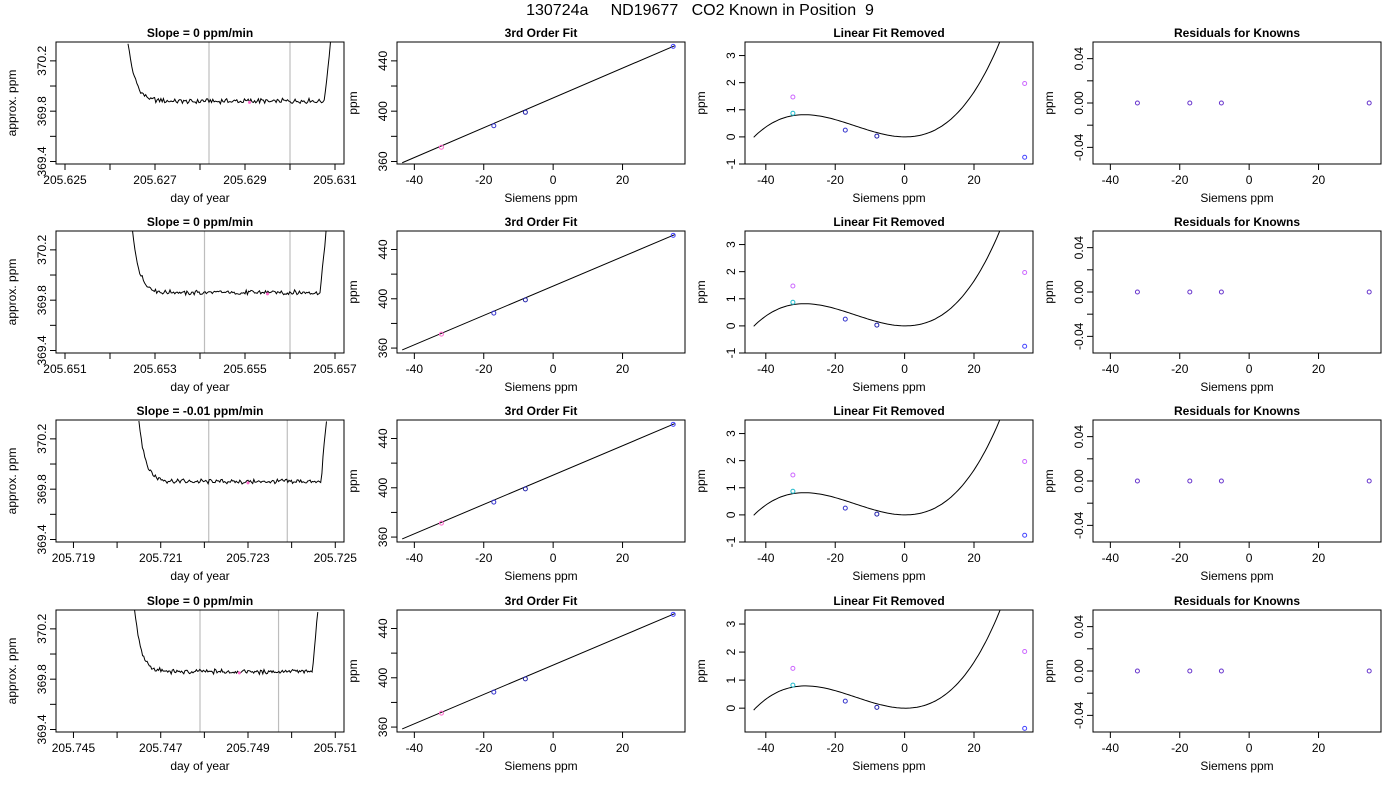 Image resolution: width=1400 pixels, height=800 pixels. Describe the element at coordinates (383, 677) in the screenshot. I see `y-tick-label: 400` at that location.